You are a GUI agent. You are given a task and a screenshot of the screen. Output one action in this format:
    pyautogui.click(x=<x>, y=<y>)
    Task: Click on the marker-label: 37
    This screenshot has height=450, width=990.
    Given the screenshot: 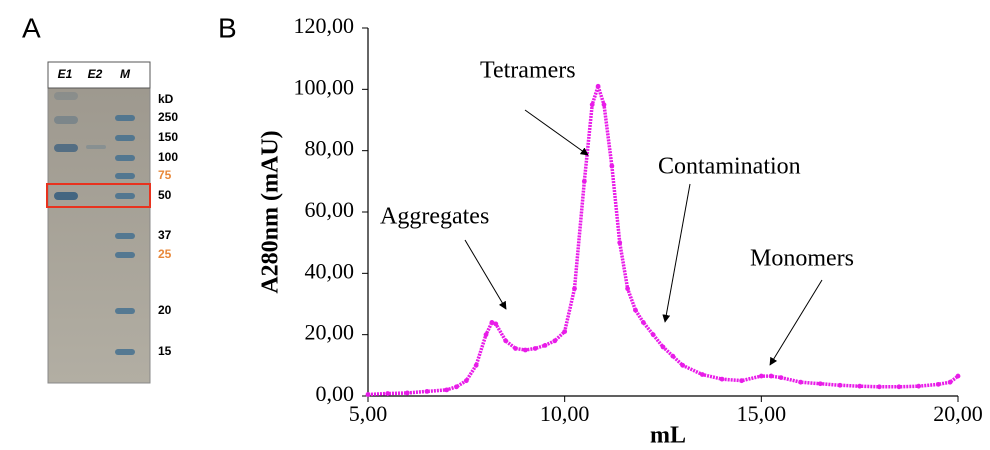 What is the action you would take?
    pyautogui.click(x=165, y=235)
    